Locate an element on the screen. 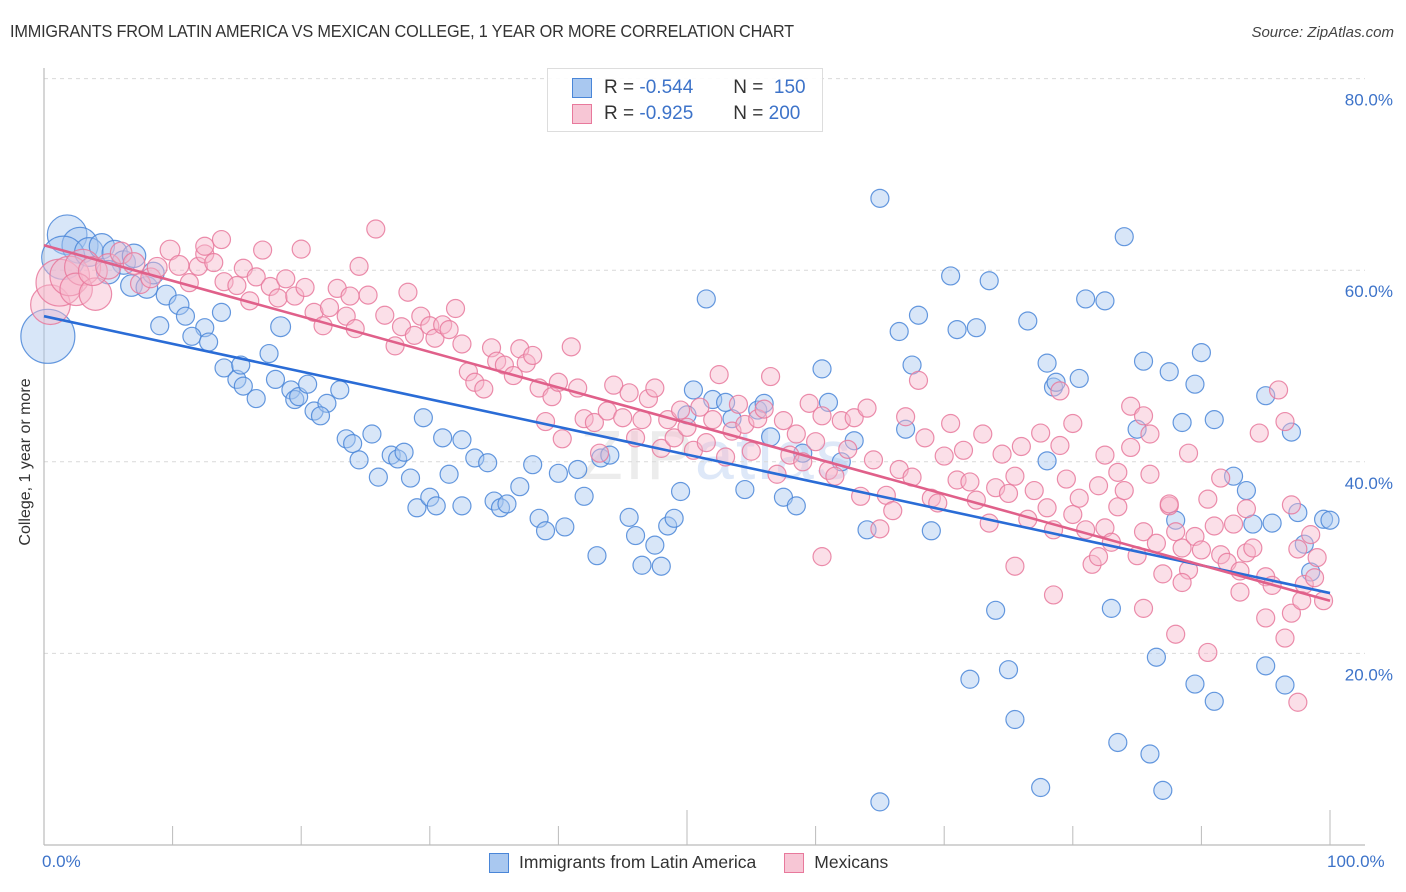  legend-swatch-pink is located at coordinates (582, 114).